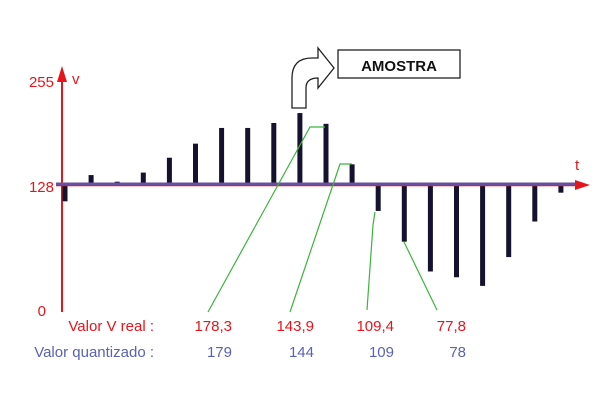 This screenshot has width=605, height=405. What do you see at coordinates (76, 79) in the screenshot?
I see `y-axis-label: v` at bounding box center [76, 79].